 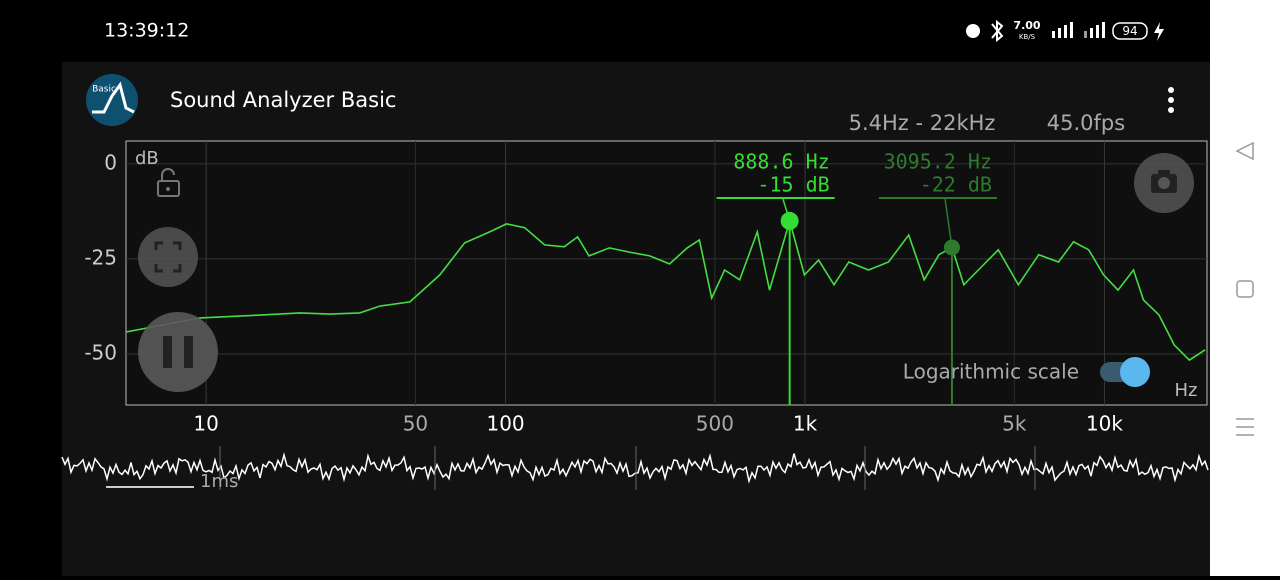 What do you see at coordinates (805, 424) in the screenshot?
I see `x-tick-label: 1k` at bounding box center [805, 424].